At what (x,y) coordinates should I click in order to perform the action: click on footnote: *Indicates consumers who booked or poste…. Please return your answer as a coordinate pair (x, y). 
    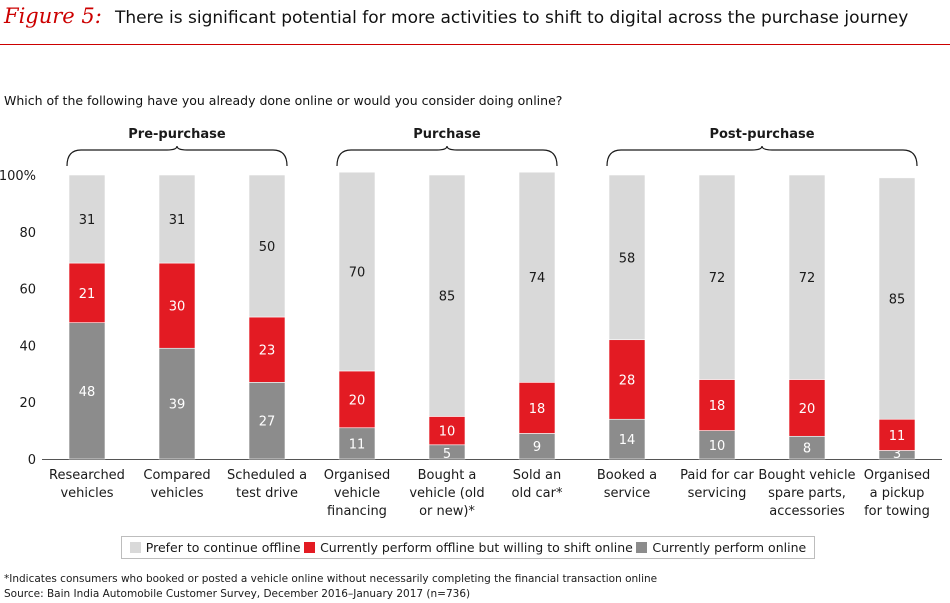
    Looking at the image, I should click on (331, 579).